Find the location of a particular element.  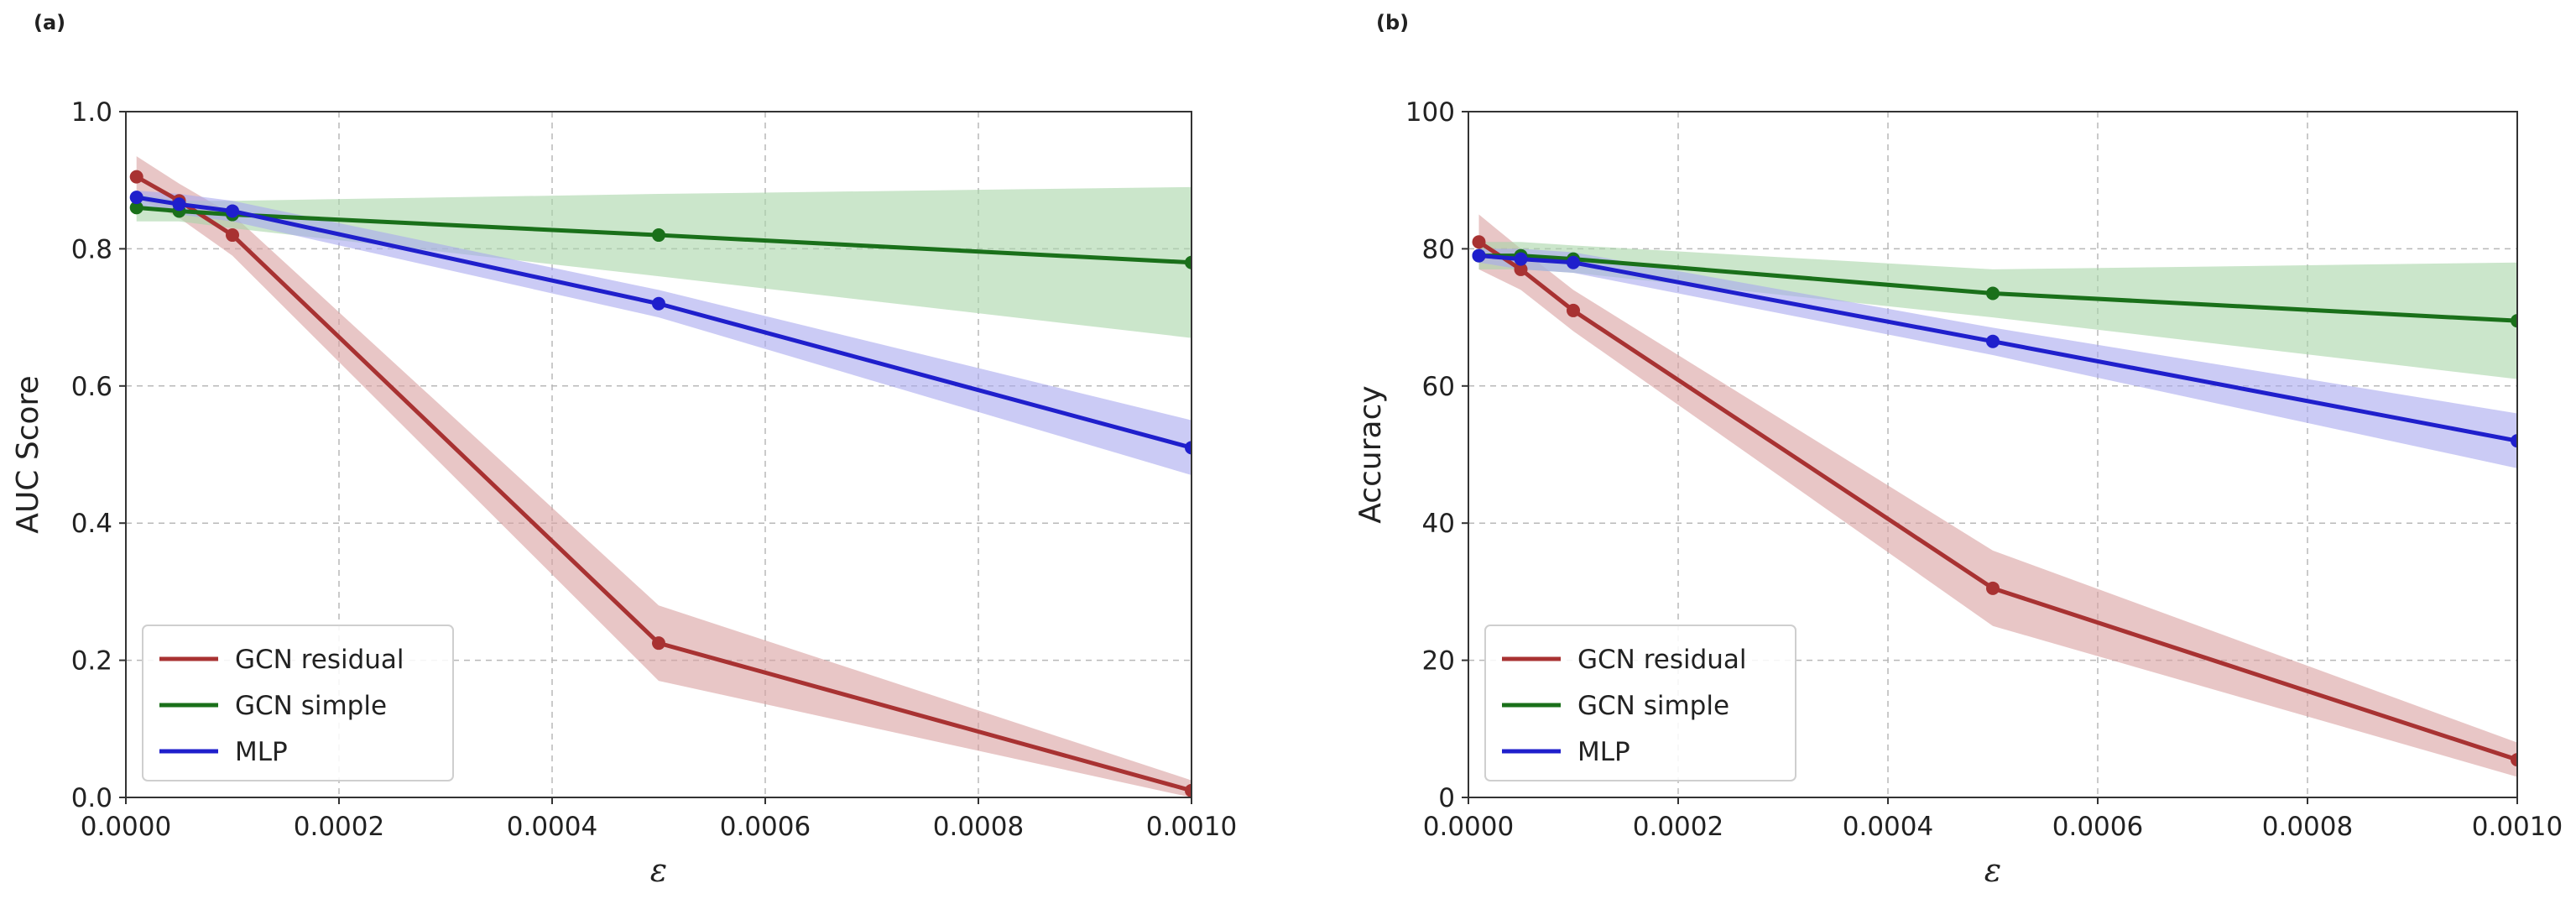

y-axis-title: Accuracy is located at coordinates (1370, 454).